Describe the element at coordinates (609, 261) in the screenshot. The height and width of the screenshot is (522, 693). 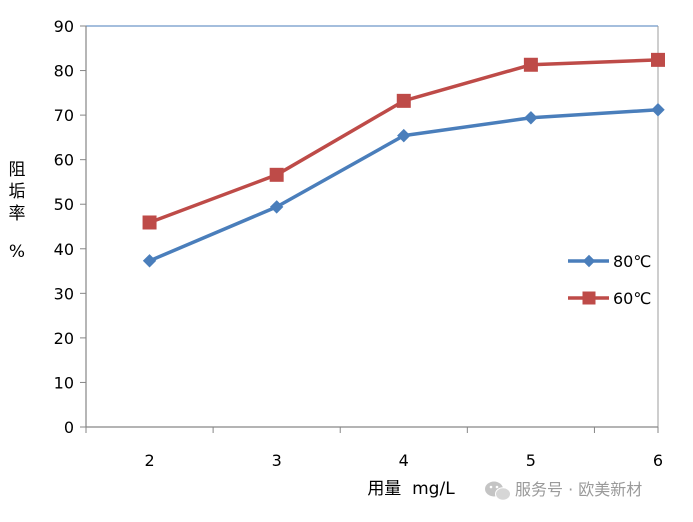
I see `legend-item: 80℃` at that location.